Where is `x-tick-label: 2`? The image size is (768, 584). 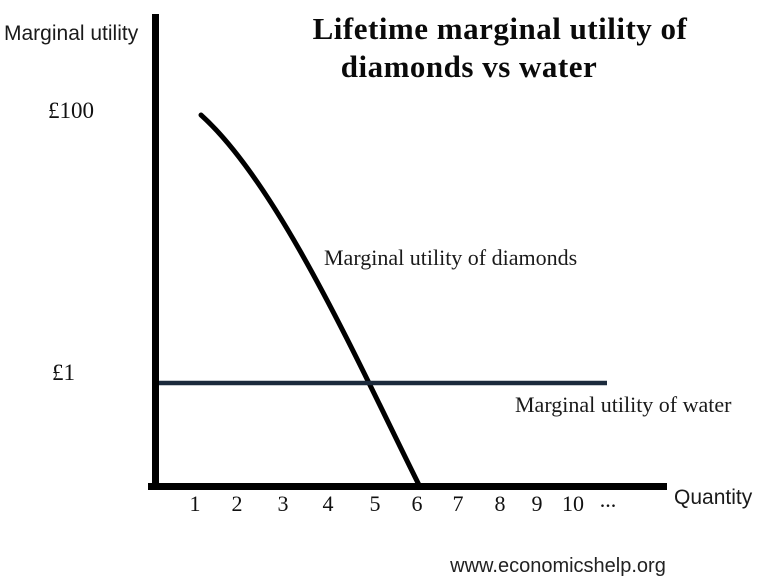 x-tick-label: 2 is located at coordinates (237, 503).